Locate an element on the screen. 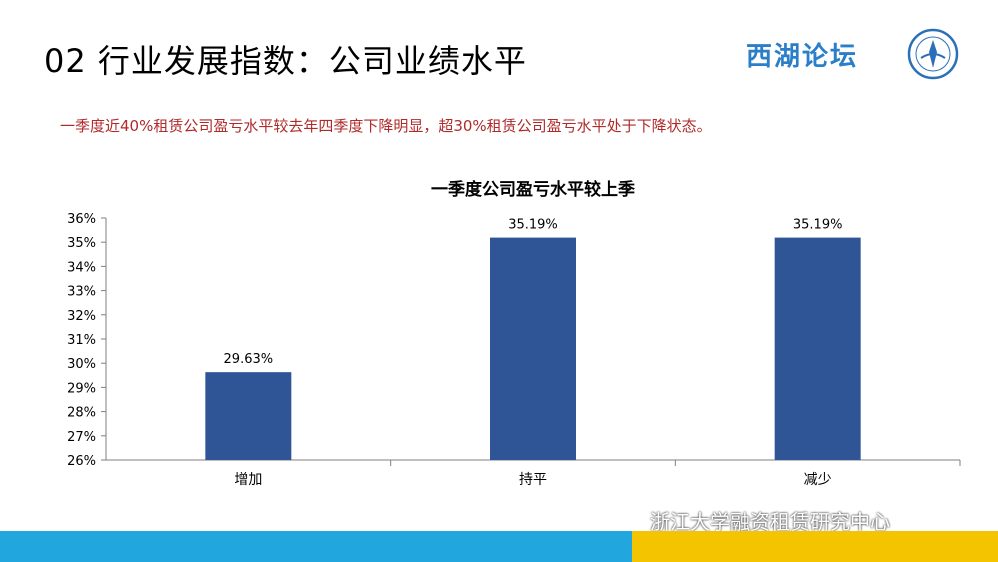 The height and width of the screenshot is (562, 998). brand-logo-text: 西湖论坛 is located at coordinates (802, 57).